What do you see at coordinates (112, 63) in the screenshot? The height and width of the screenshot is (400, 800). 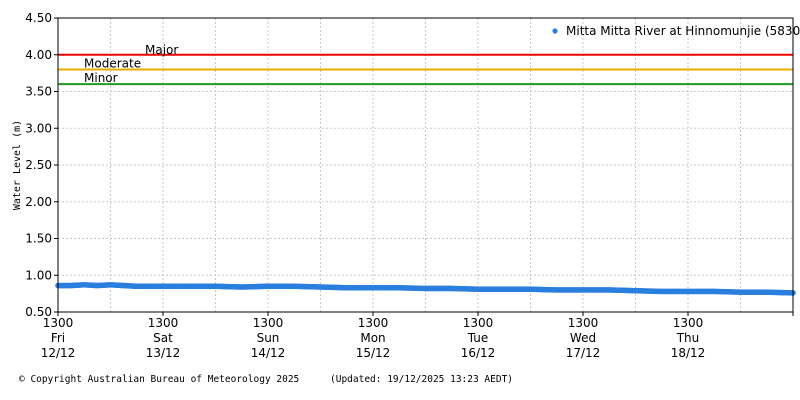 I see `flood-level-label-moderate: Moderate` at bounding box center [112, 63].